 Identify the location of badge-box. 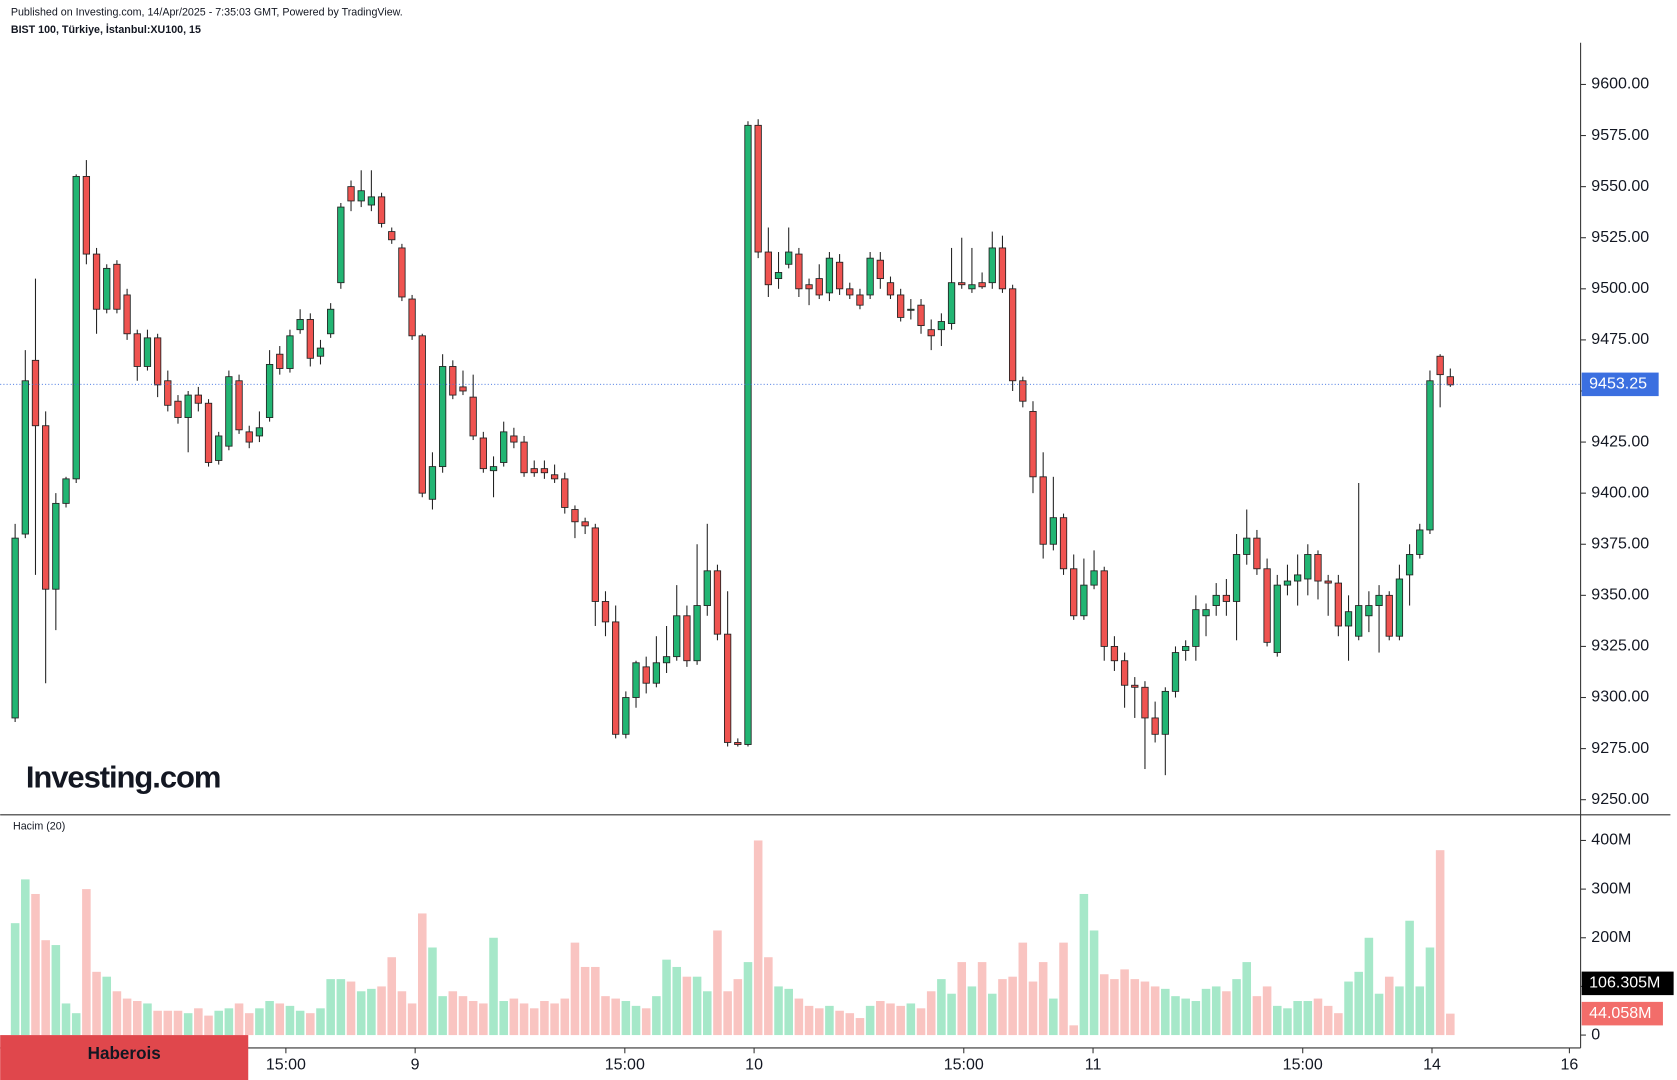
(124, 1057).